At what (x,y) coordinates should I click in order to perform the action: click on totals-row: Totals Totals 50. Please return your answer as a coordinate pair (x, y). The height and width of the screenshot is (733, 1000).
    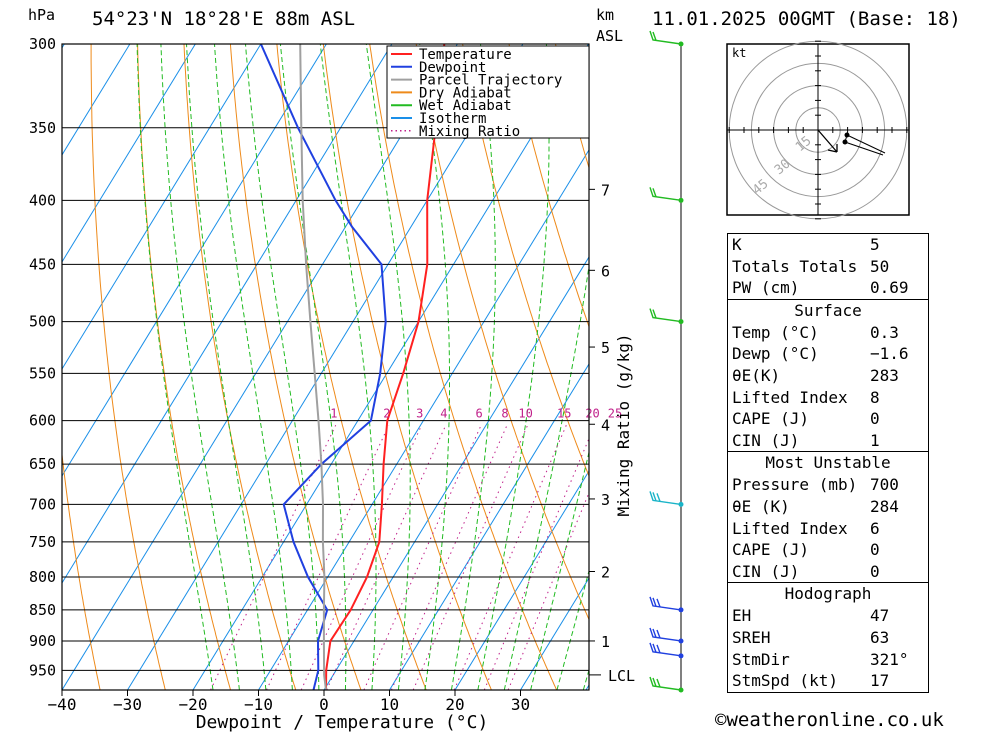
    Looking at the image, I should click on (828, 267).